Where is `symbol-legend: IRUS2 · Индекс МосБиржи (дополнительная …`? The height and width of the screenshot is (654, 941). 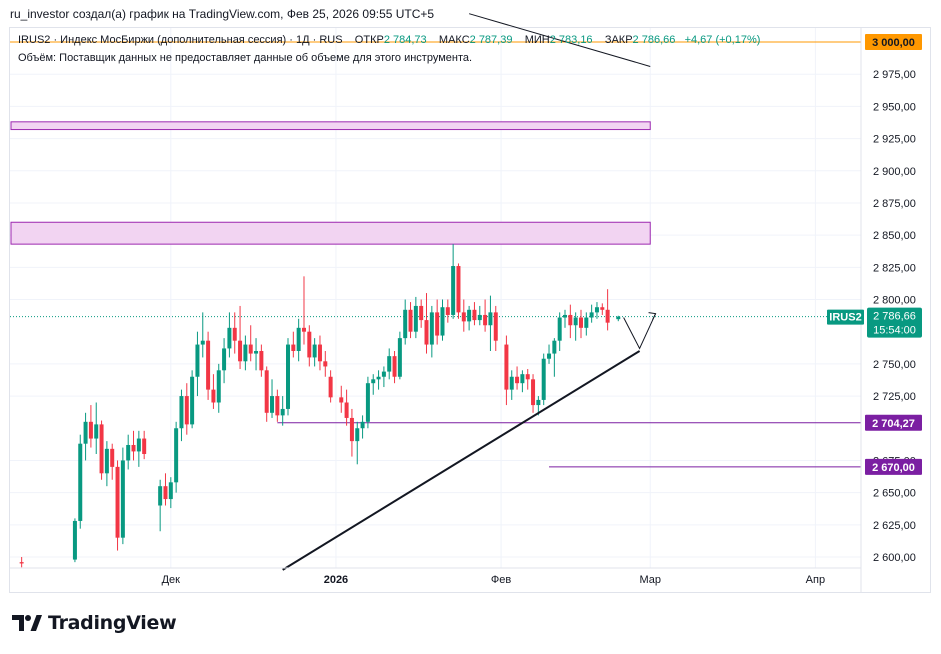
symbol-legend: IRUS2 · Индекс МосБиржи (дополнительная … is located at coordinates (389, 40).